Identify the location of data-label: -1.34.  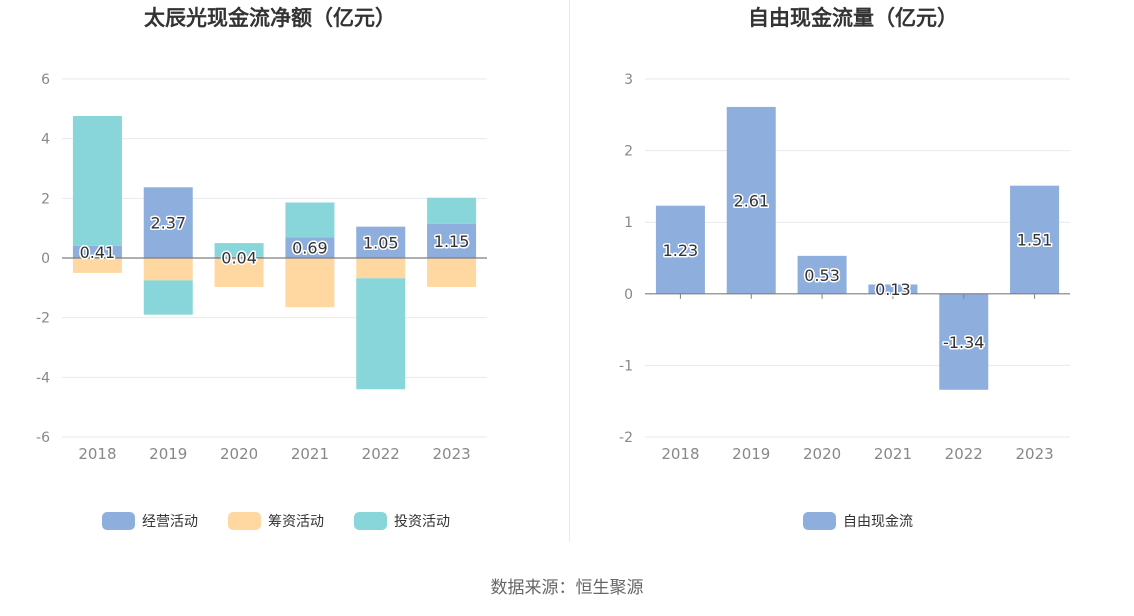
(963, 342).